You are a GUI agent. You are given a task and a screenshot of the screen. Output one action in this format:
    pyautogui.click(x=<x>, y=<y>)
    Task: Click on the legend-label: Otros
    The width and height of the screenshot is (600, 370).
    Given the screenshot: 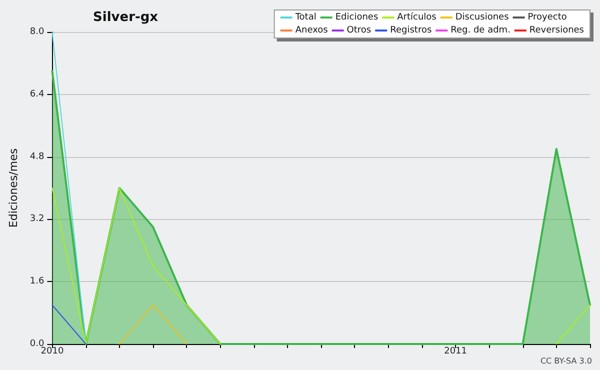 What is the action you would take?
    pyautogui.click(x=359, y=31)
    